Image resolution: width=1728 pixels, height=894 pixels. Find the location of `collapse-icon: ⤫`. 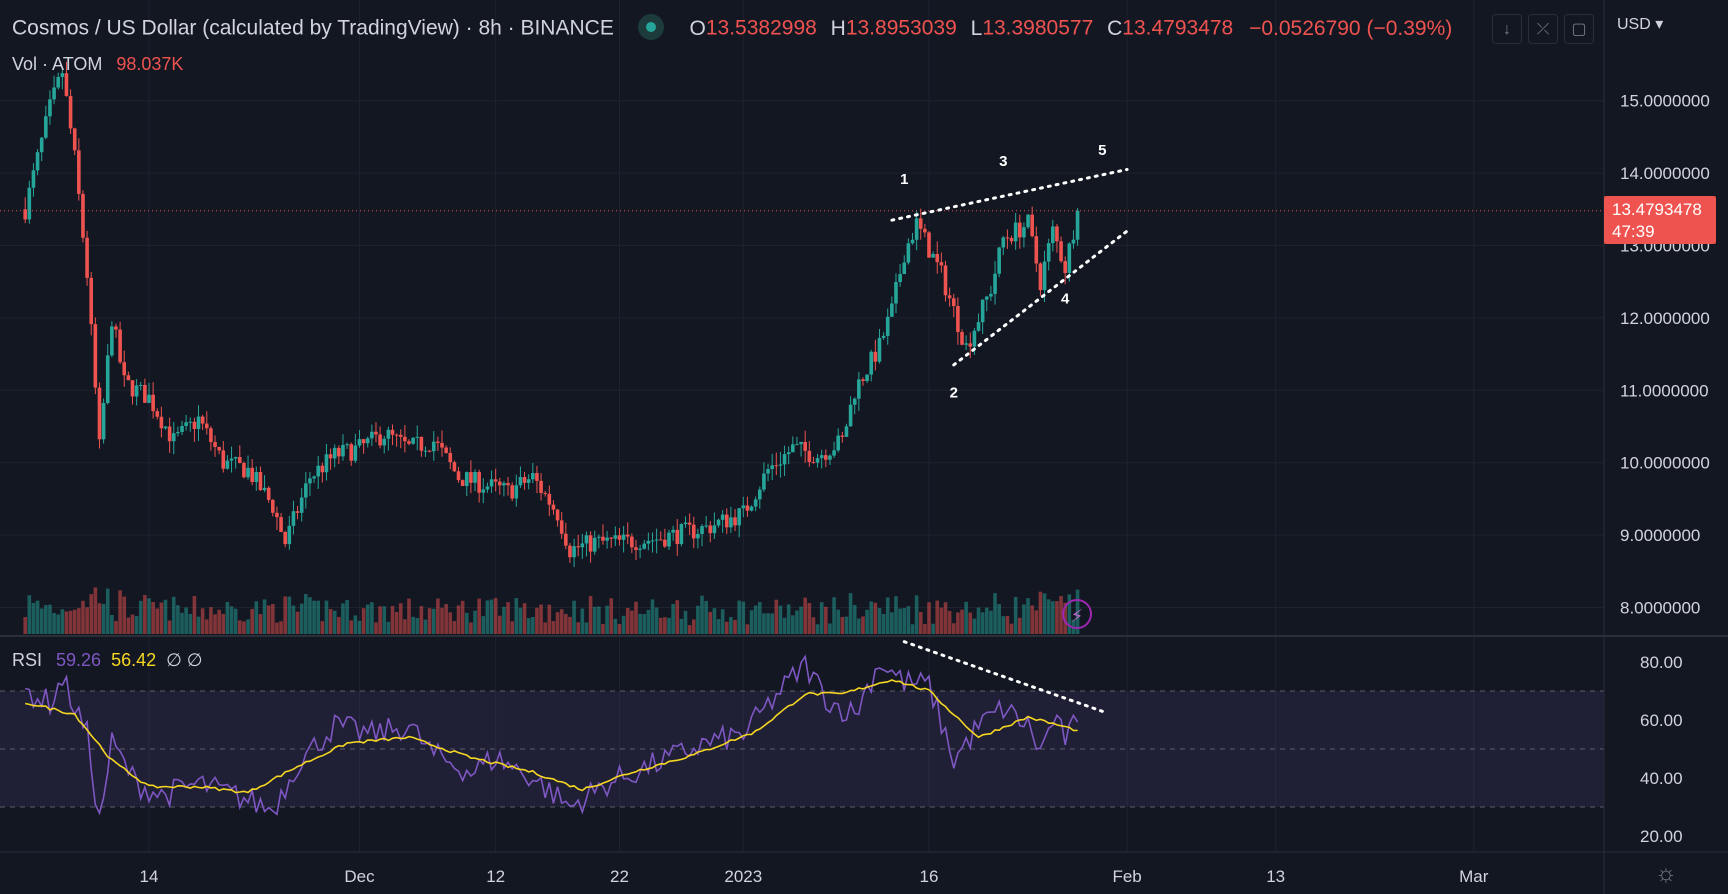

collapse-icon: ⤫ is located at coordinates (1543, 29).